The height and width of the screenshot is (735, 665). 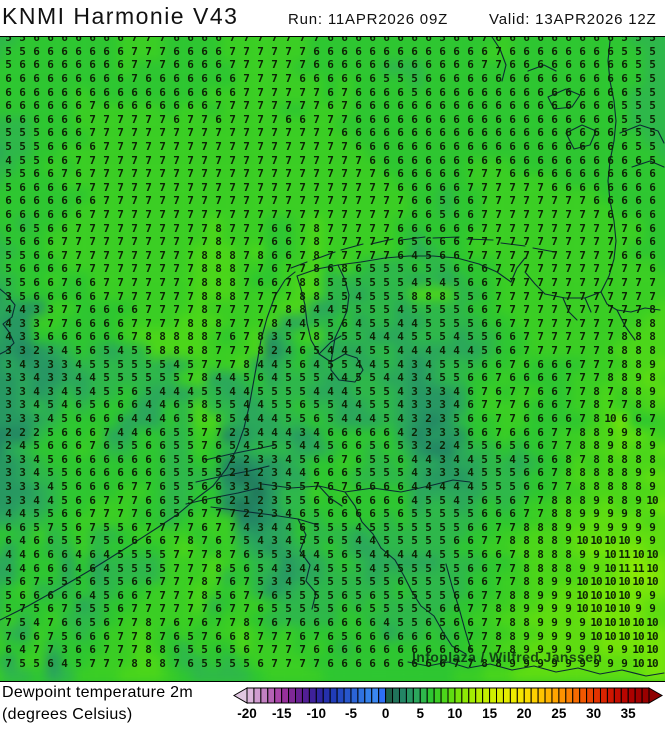 What do you see at coordinates (120, 16) in the screenshot?
I see `page-title: KNMI Harmonie V43` at bounding box center [120, 16].